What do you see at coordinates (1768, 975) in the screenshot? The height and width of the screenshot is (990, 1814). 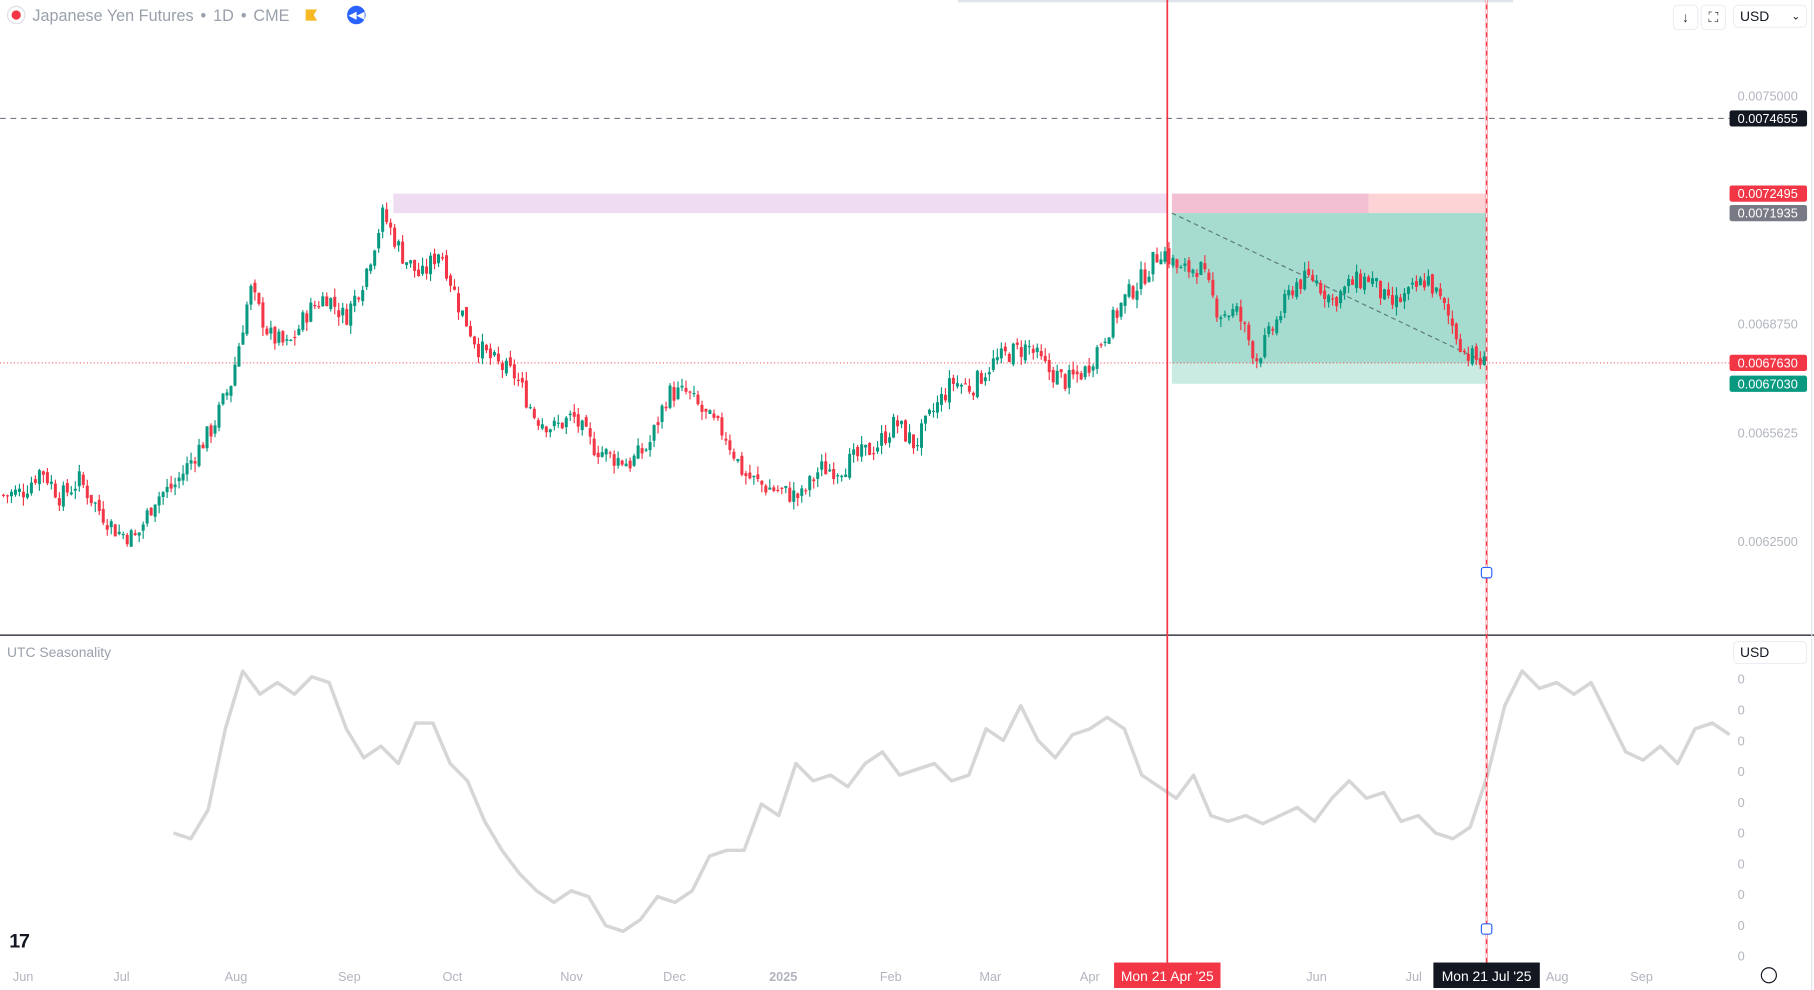 I see `settings-icon` at bounding box center [1768, 975].